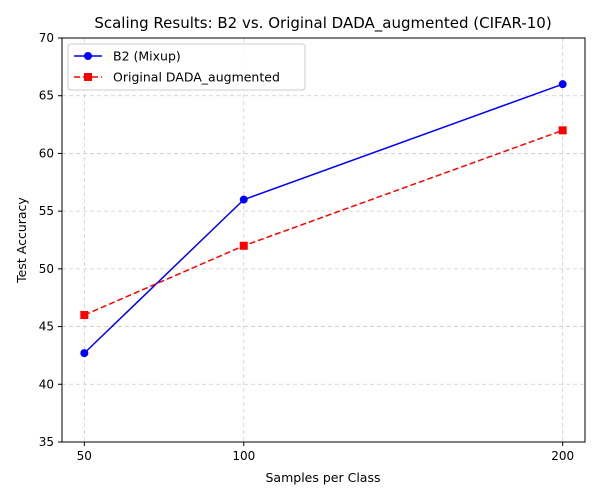 Image resolution: width=600 pixels, height=500 pixels. I want to click on x-tick-label: 100, so click(243, 456).